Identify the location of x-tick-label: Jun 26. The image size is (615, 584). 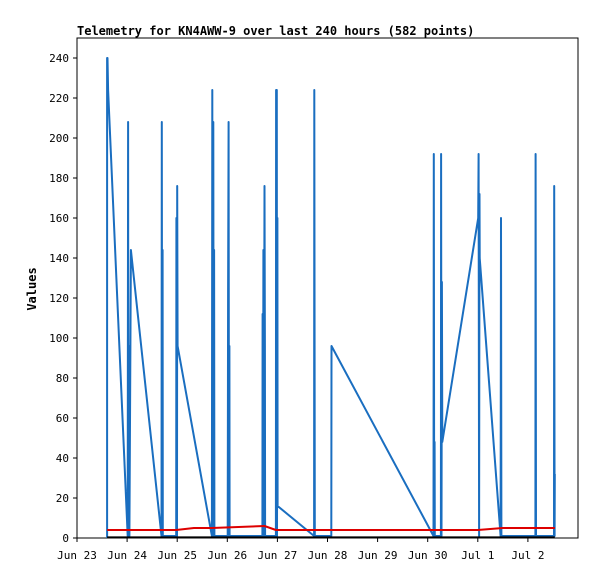
(227, 555).